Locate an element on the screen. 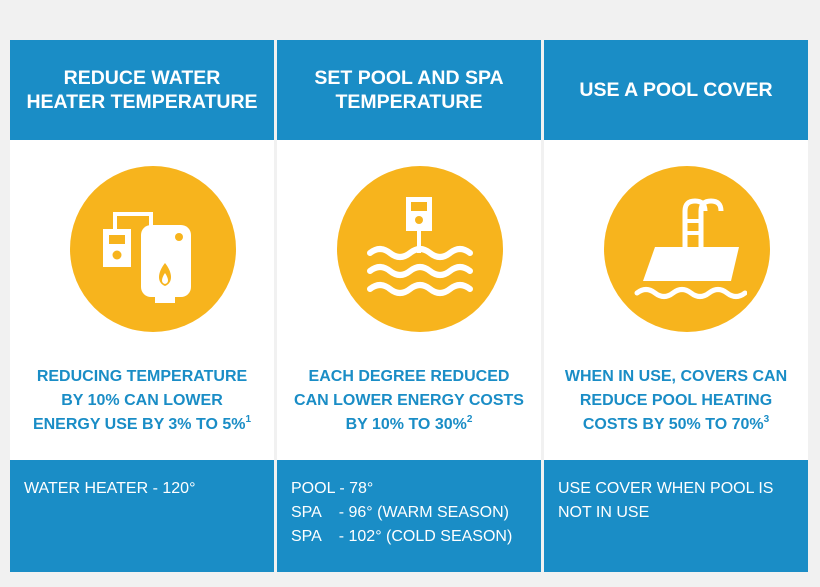 The width and height of the screenshot is (820, 587). description-line: BY 10% TO 30%2 is located at coordinates (409, 425).